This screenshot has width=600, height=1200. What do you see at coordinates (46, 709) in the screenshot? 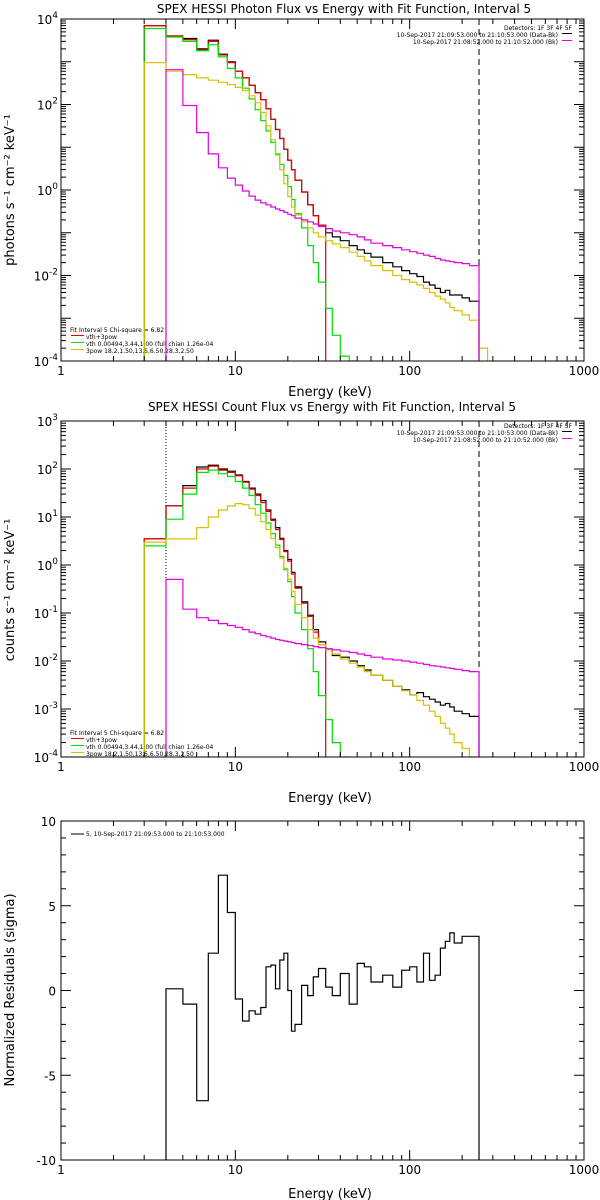
I see `y-tick-label: 10⁻³` at bounding box center [46, 709].